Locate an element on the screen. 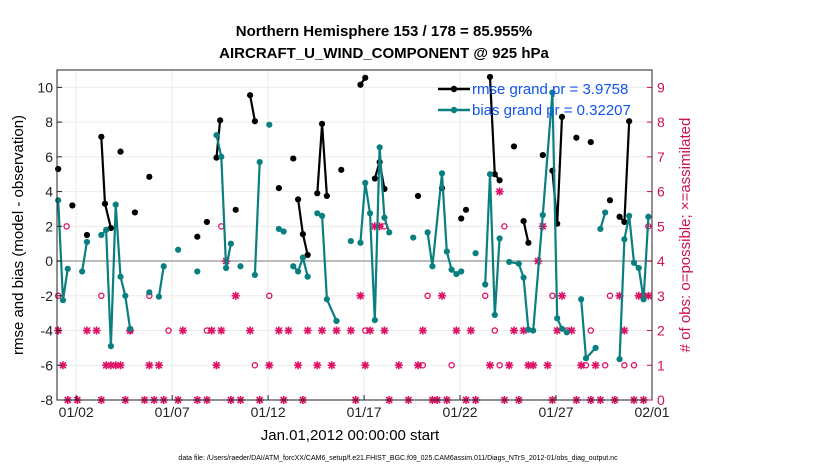  y-right-tick-label-3: 3 is located at coordinates (661, 296).